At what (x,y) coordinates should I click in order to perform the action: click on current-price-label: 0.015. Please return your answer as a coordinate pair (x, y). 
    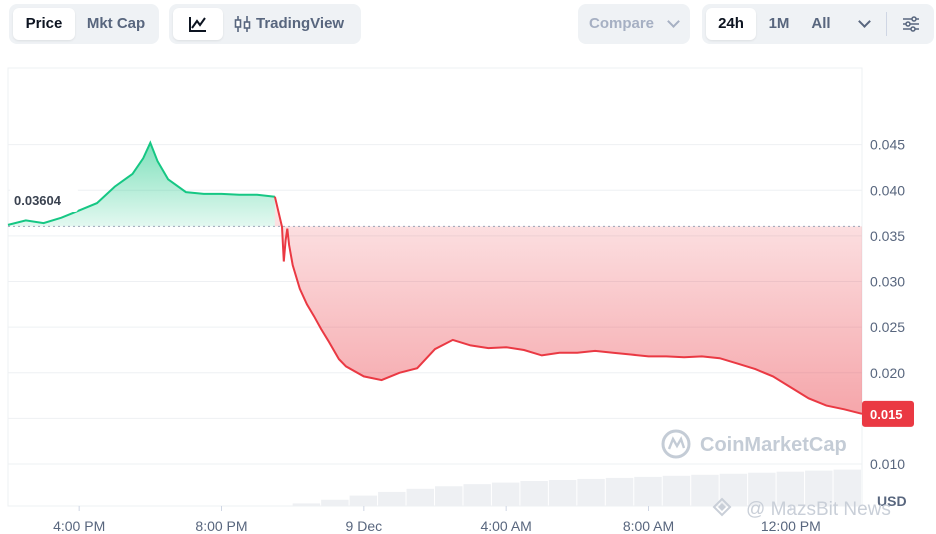
    Looking at the image, I should click on (888, 413).